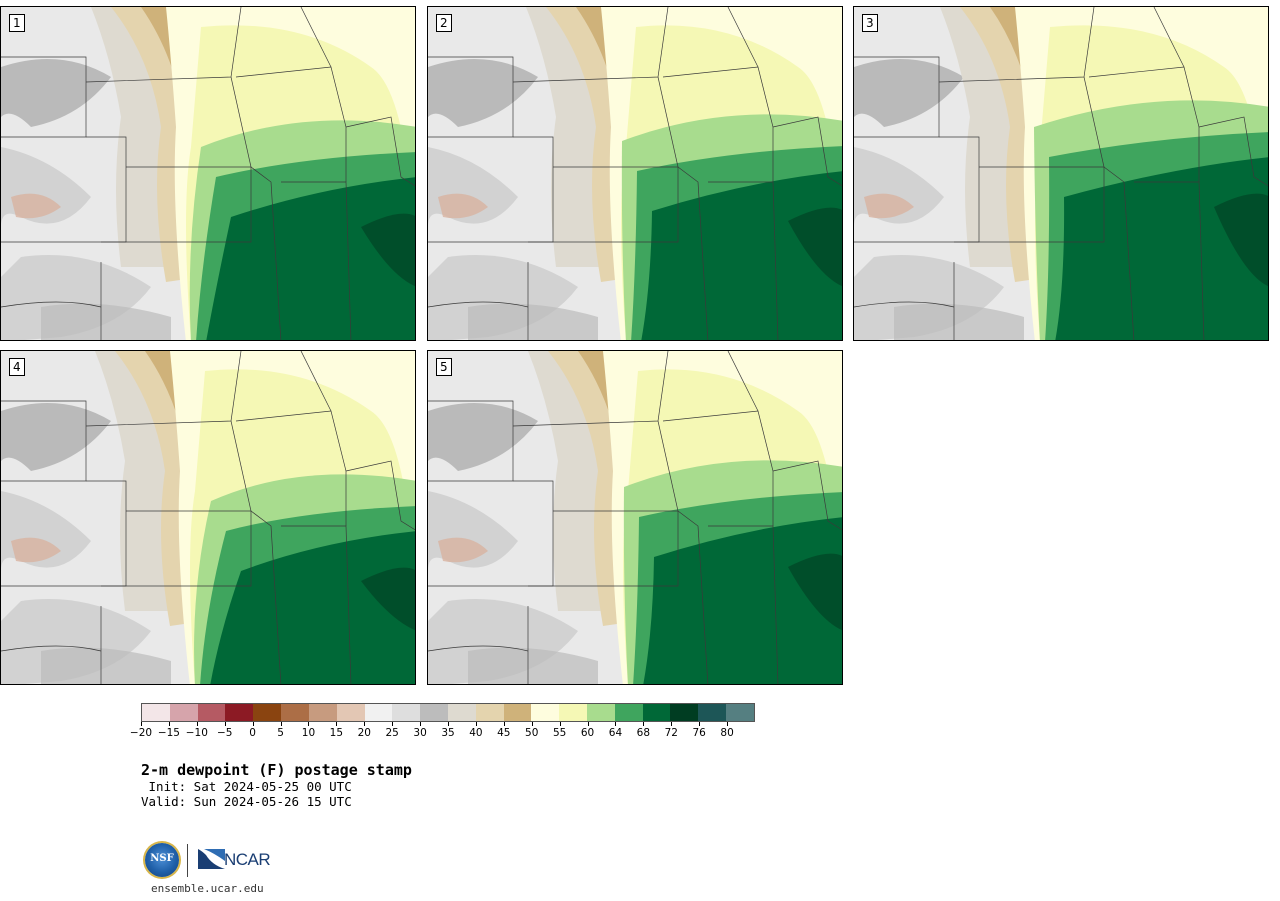 This screenshot has width=1280, height=901. I want to click on colorbar-tick-label: −20, so click(141, 733).